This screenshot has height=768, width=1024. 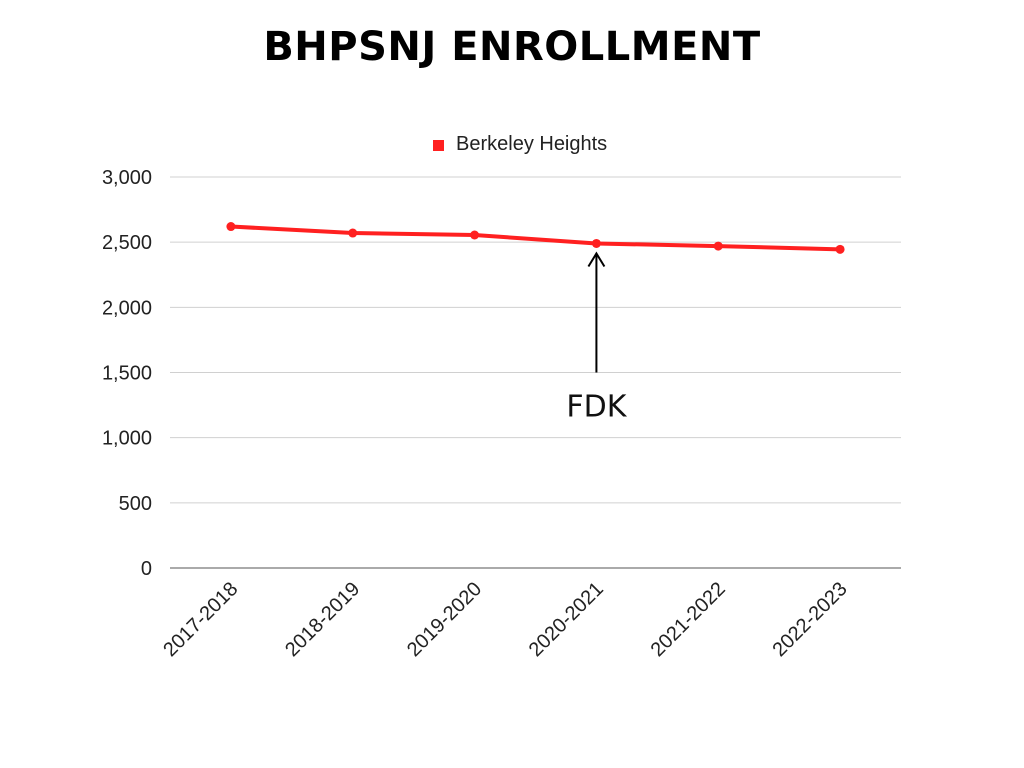 I want to click on annotation-label: FDK, so click(x=596, y=407).